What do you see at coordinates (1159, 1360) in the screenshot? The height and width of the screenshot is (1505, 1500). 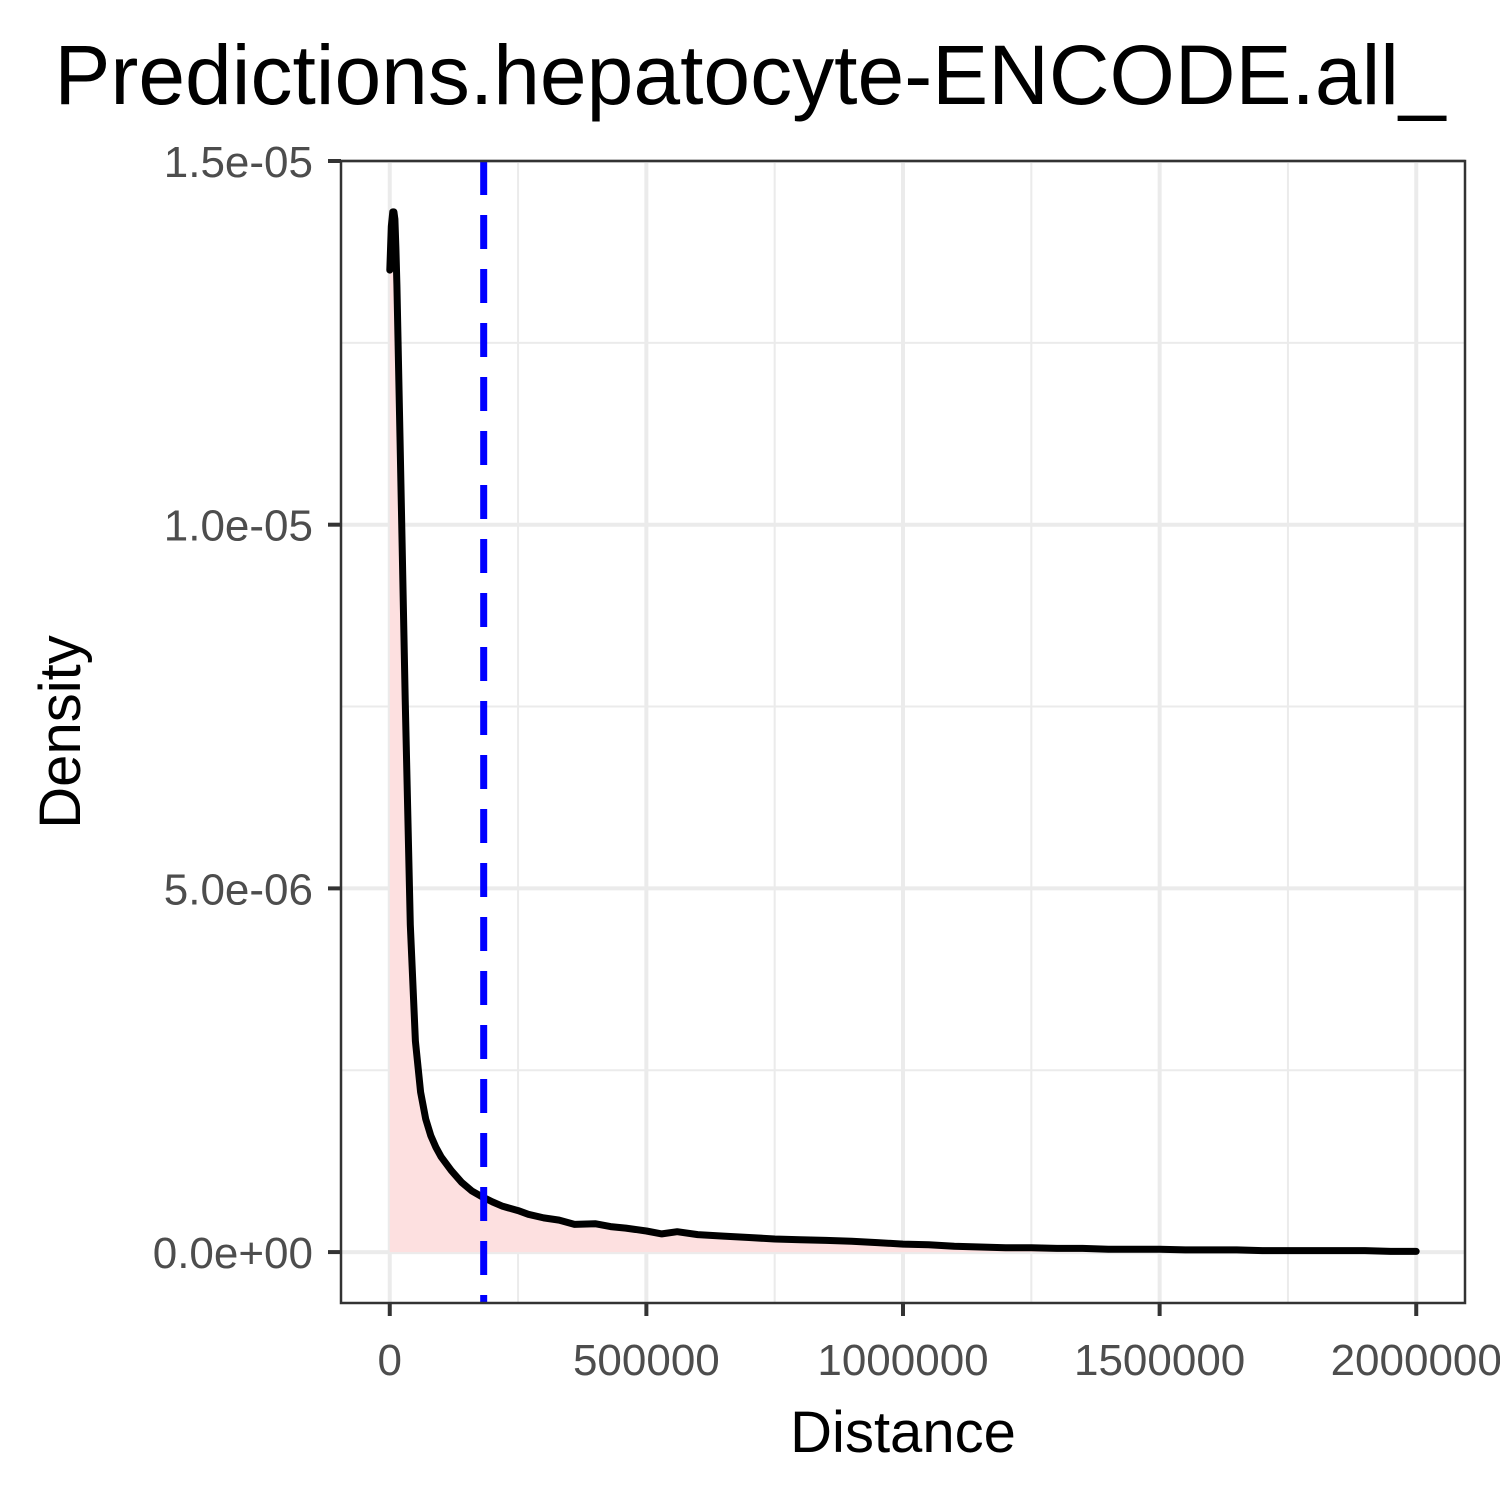 I see `x-tick-label: 1500000` at bounding box center [1159, 1360].